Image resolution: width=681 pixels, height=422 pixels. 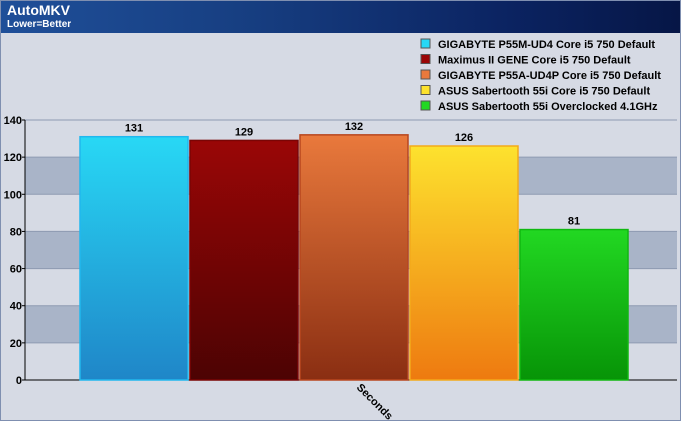 What do you see at coordinates (546, 45) in the screenshot?
I see `legend-label: GIGABYTE P55M-UD4 Core i5 750 Default` at bounding box center [546, 45].